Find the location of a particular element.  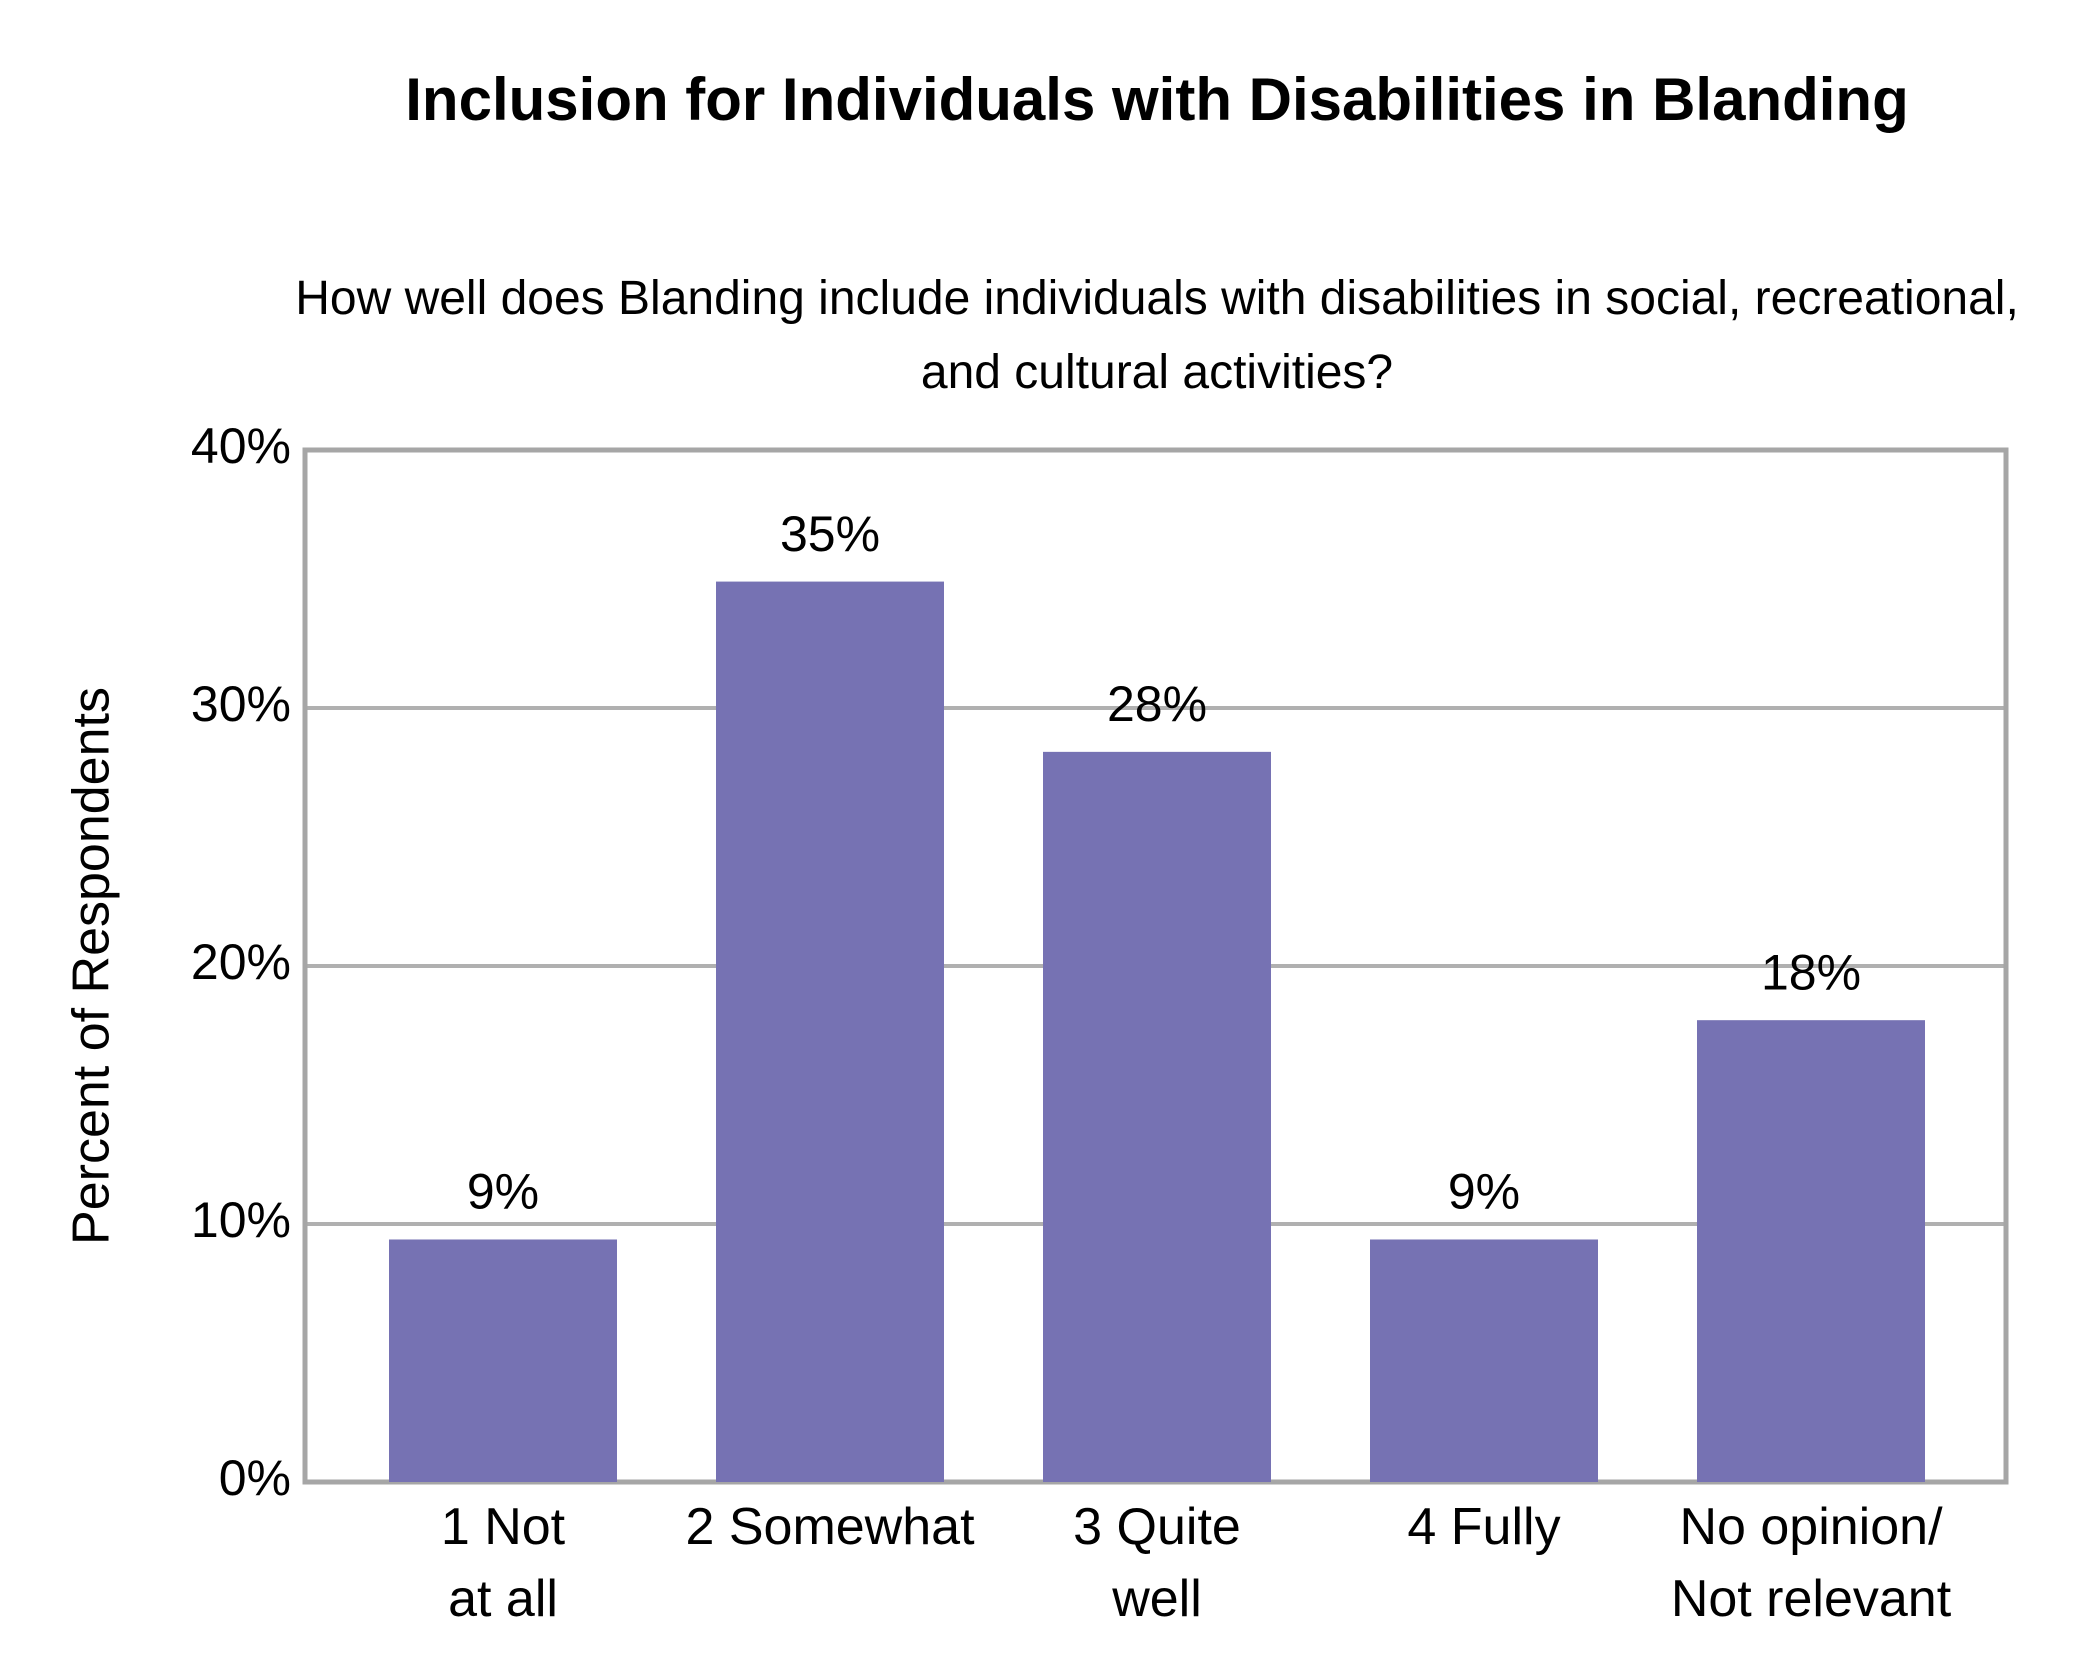

y-tick-label: 20% is located at coordinates (241, 962).